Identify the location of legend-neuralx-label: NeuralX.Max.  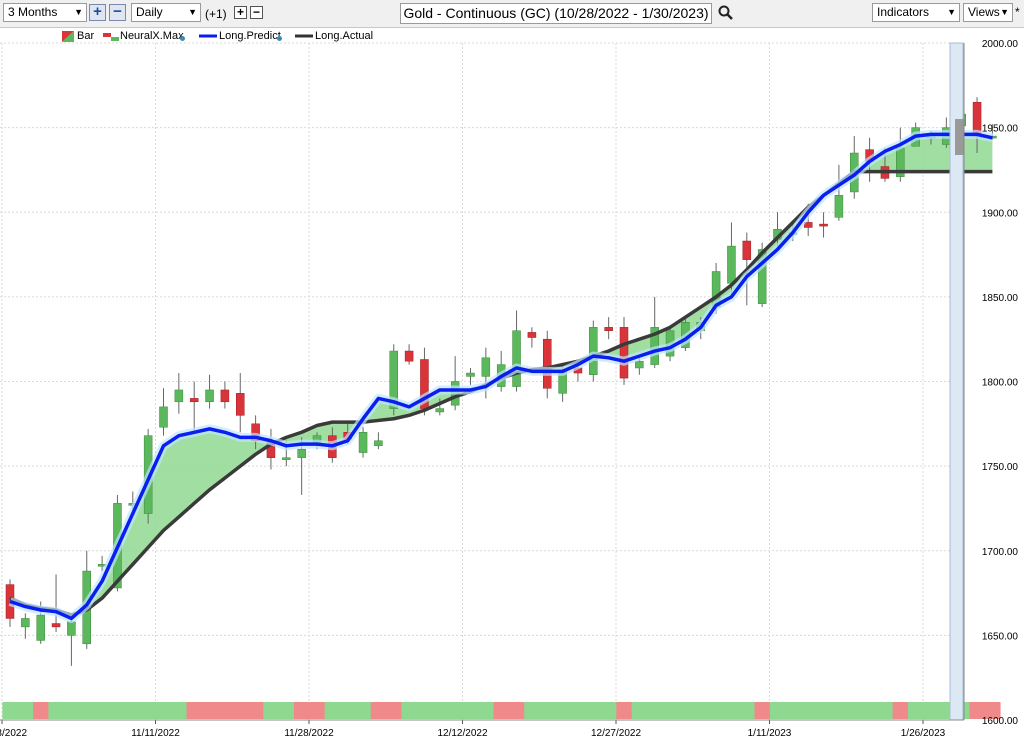
(152, 36).